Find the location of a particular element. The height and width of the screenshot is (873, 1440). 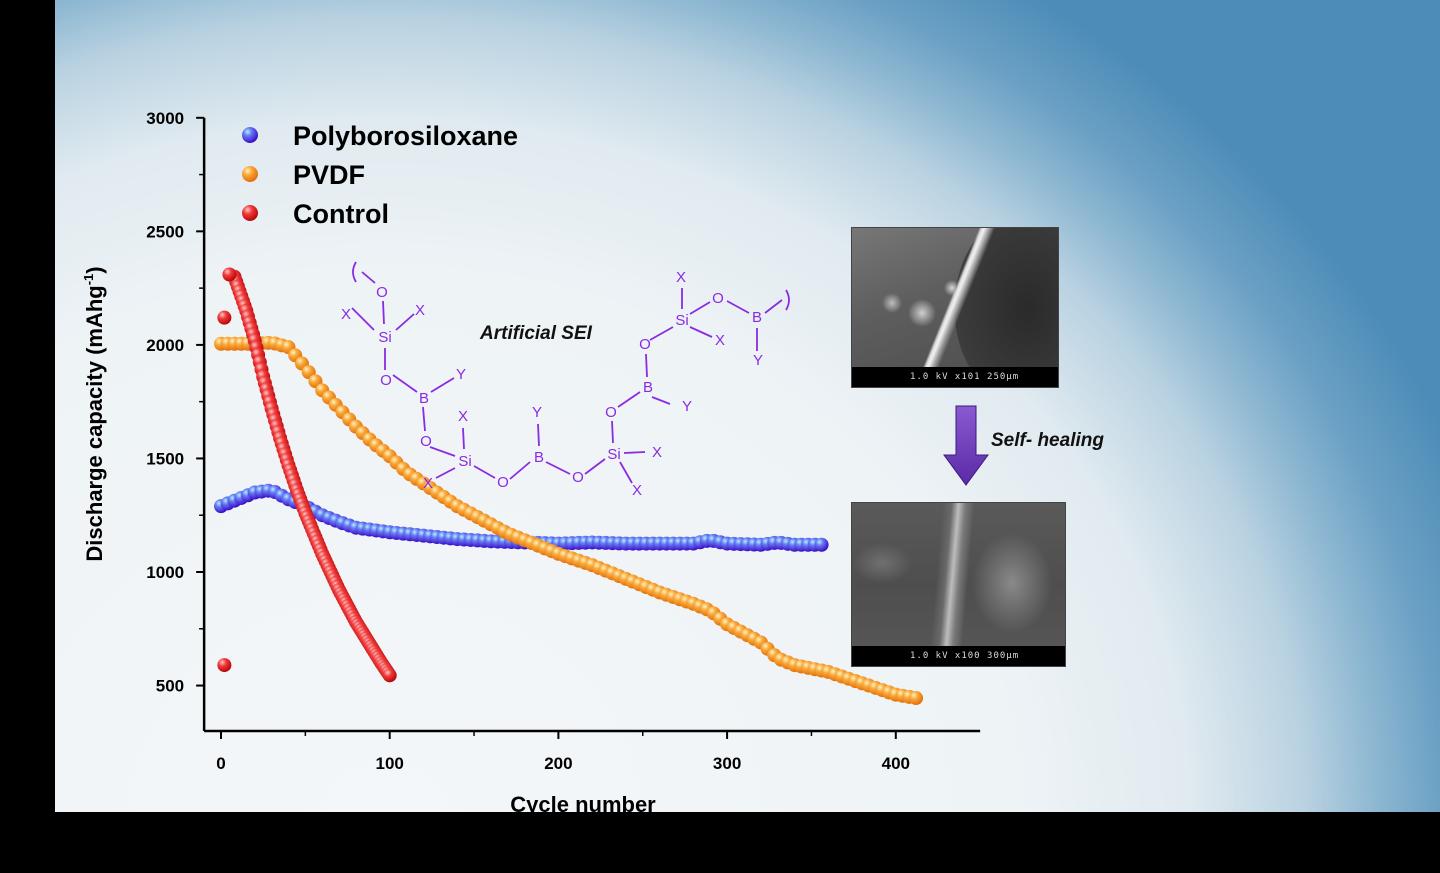

legend-label: Polyborosiloxane is located at coordinates (405, 136).